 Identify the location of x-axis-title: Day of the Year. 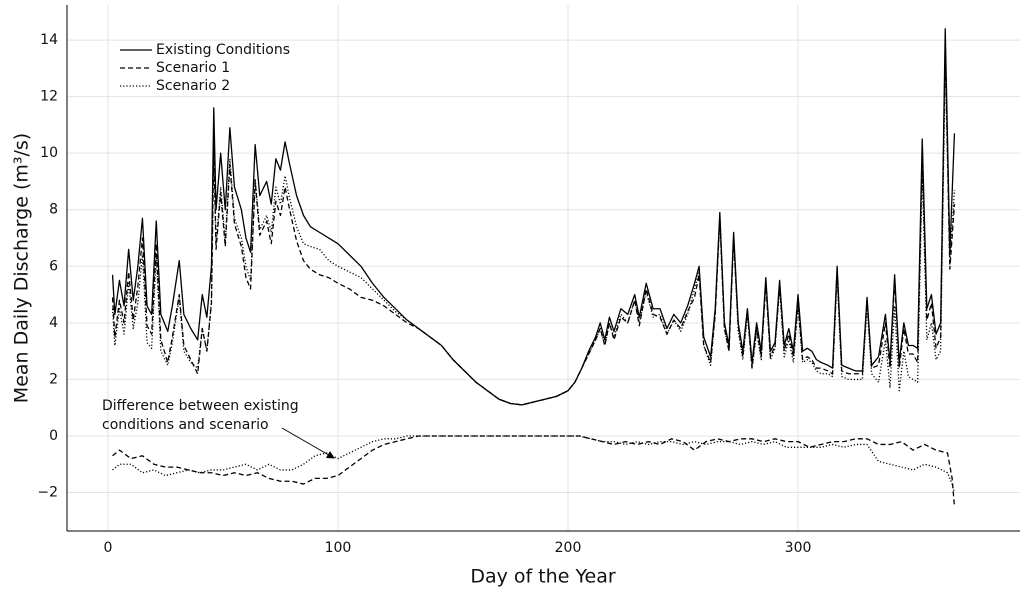
(543, 577).